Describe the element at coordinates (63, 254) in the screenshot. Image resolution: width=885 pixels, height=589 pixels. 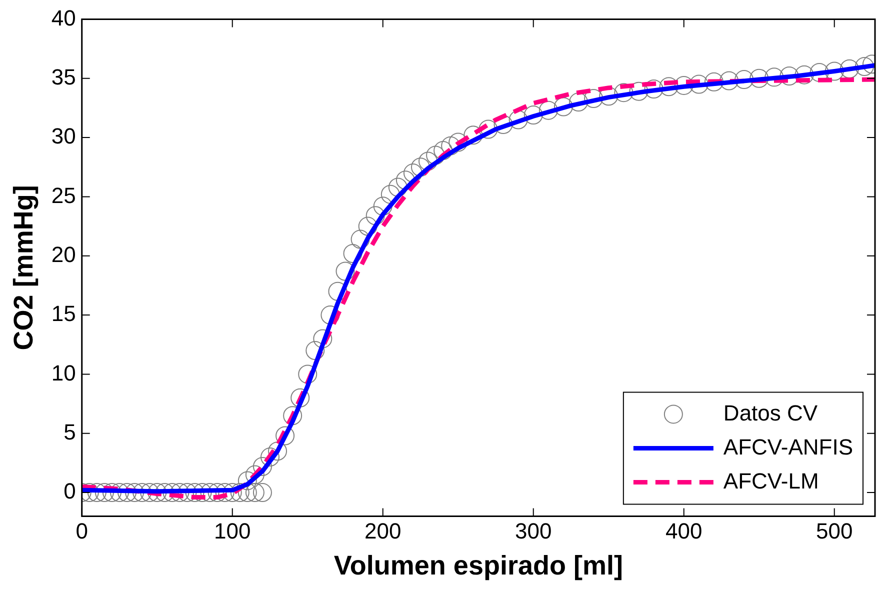
I see `y-tick-label: 20` at that location.